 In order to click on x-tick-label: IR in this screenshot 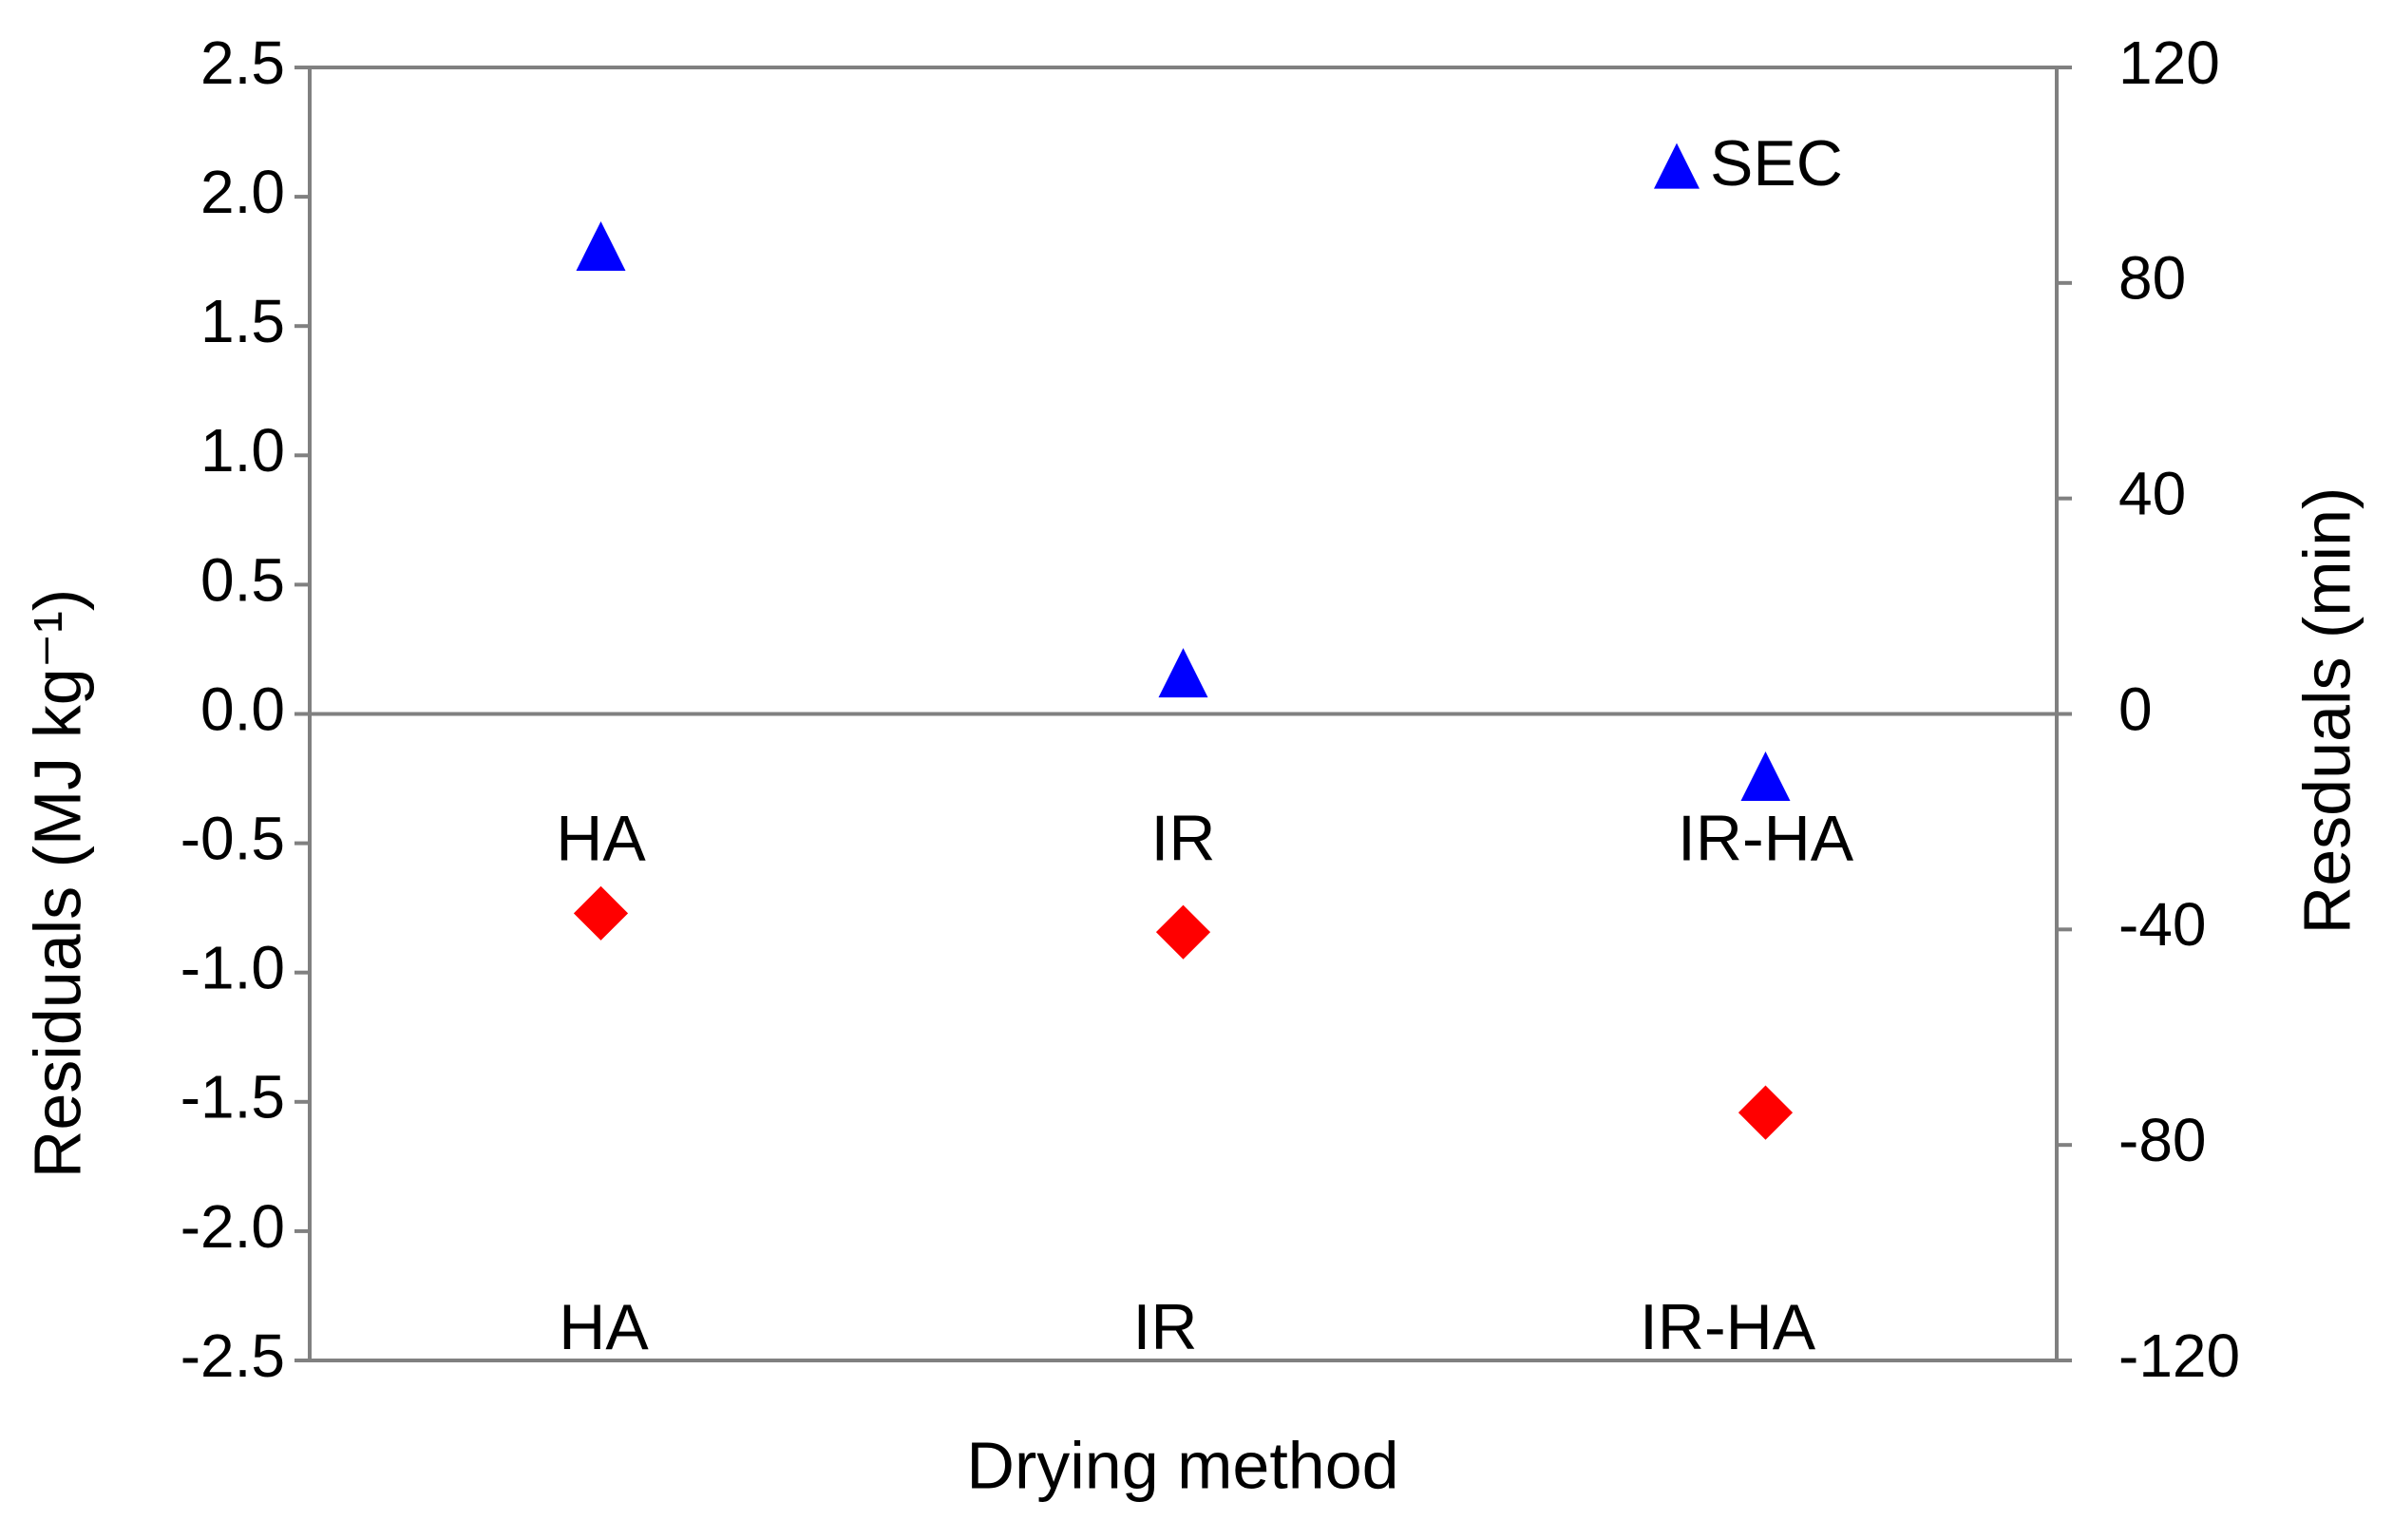, I will do `click(1165, 1327)`.